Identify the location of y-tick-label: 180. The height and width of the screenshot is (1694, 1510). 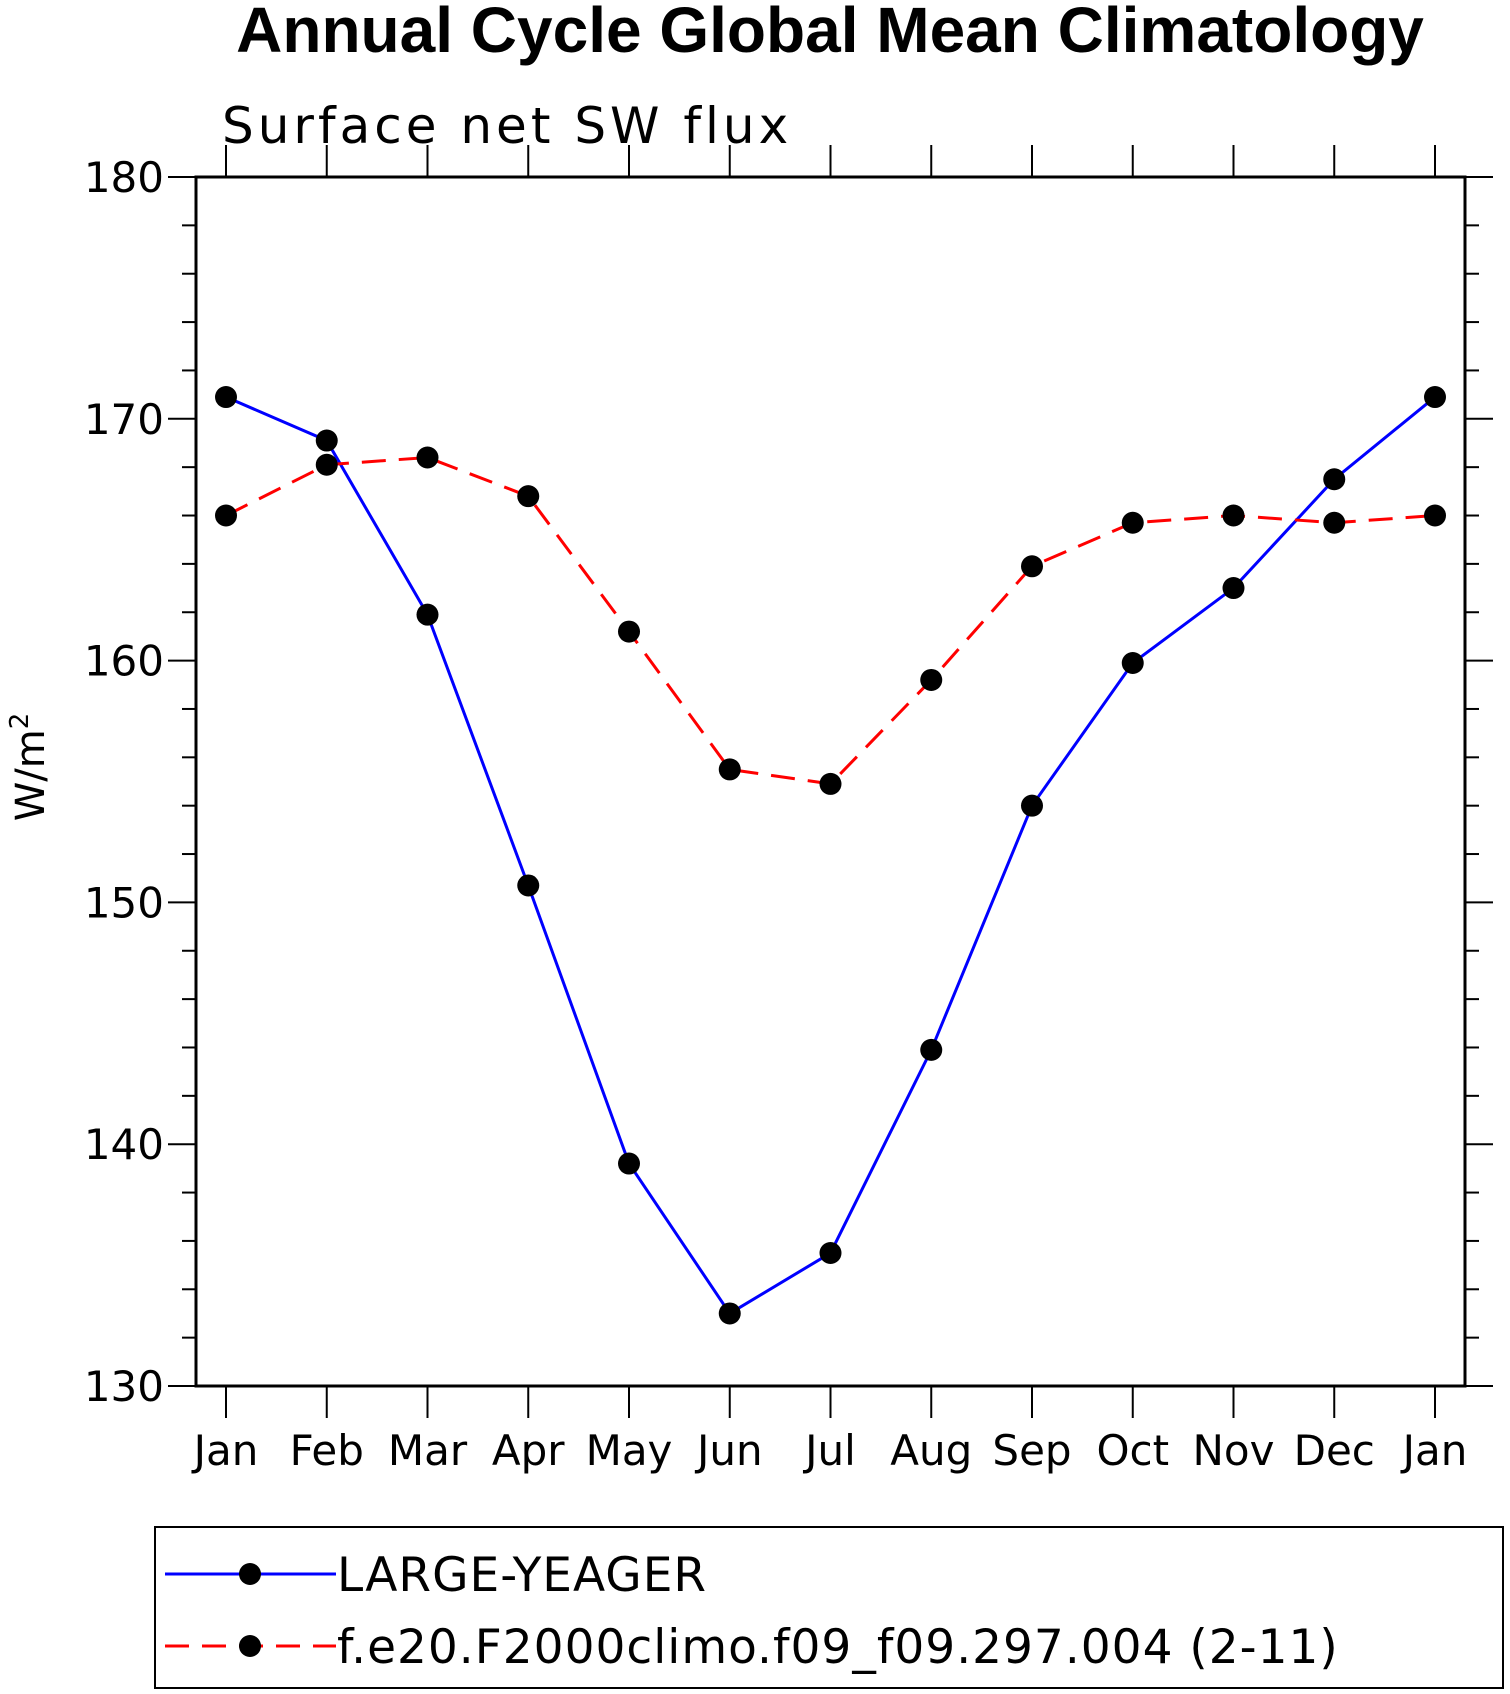
(124, 177).